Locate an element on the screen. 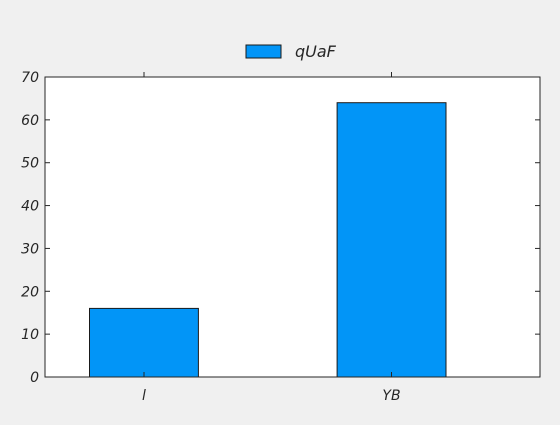  y-tick-label: 30 is located at coordinates (30, 249).